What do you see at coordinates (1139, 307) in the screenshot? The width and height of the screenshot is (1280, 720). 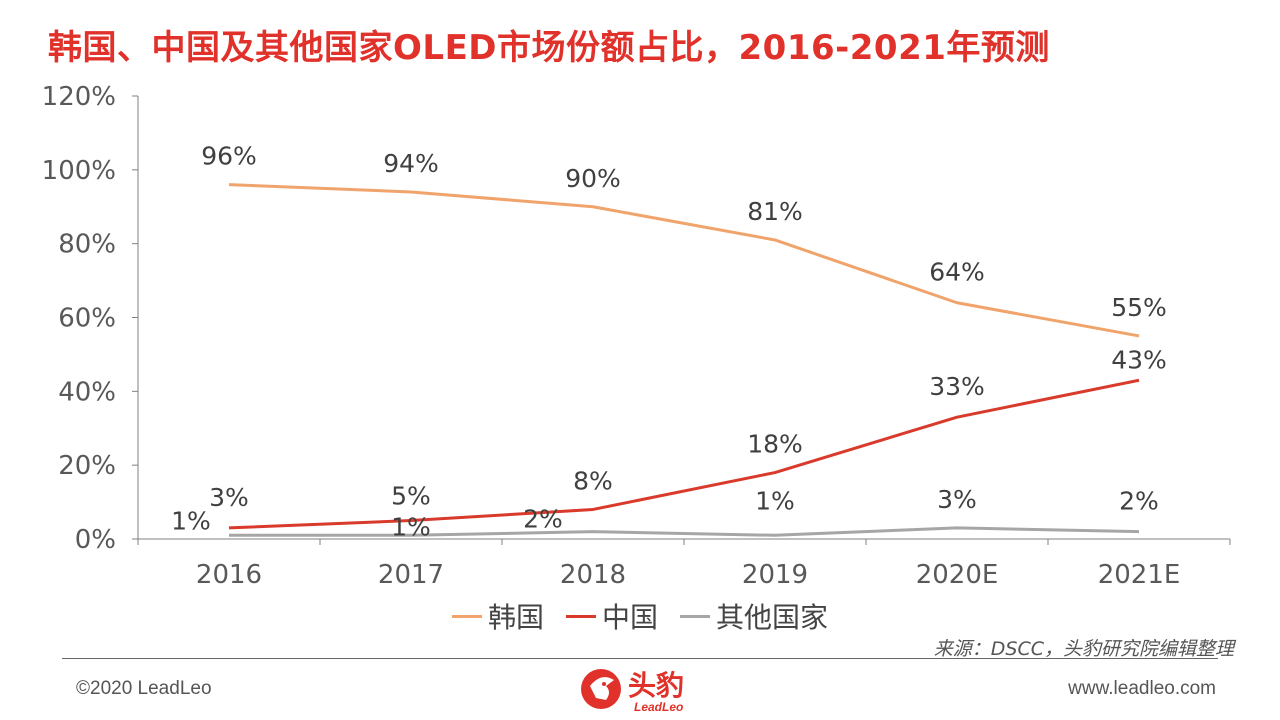 I see `data-label-korea: 55%` at bounding box center [1139, 307].